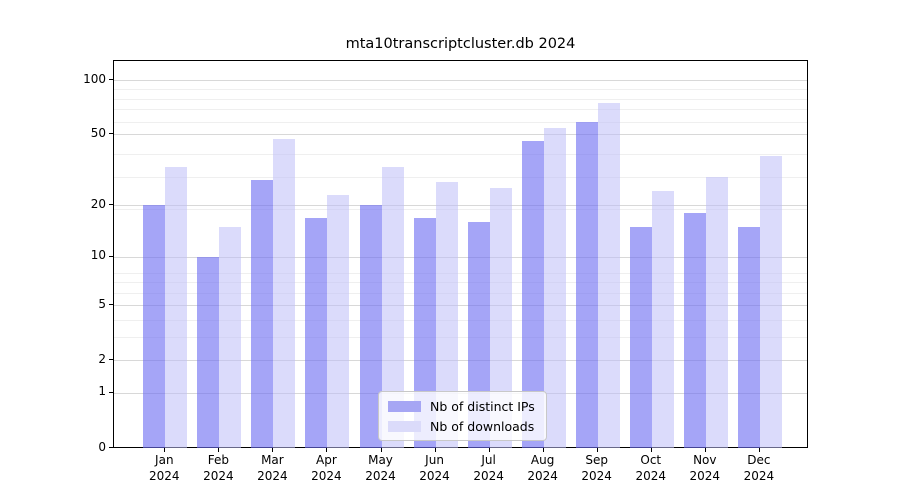 This screenshot has width=900, height=500. Describe the element at coordinates (102, 303) in the screenshot. I see `y-tick-label: 5` at that location.